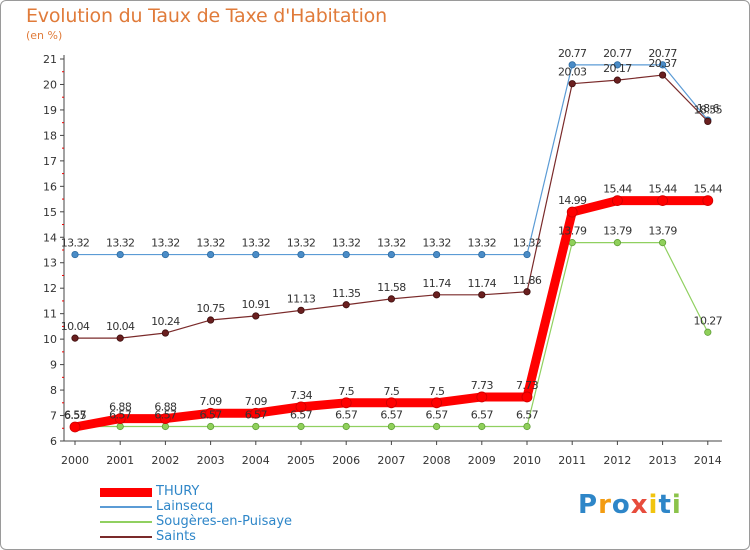 This screenshot has height=550, width=750. Describe the element at coordinates (301, 395) in the screenshot. I see `data-label-thury: 7.34` at that location.